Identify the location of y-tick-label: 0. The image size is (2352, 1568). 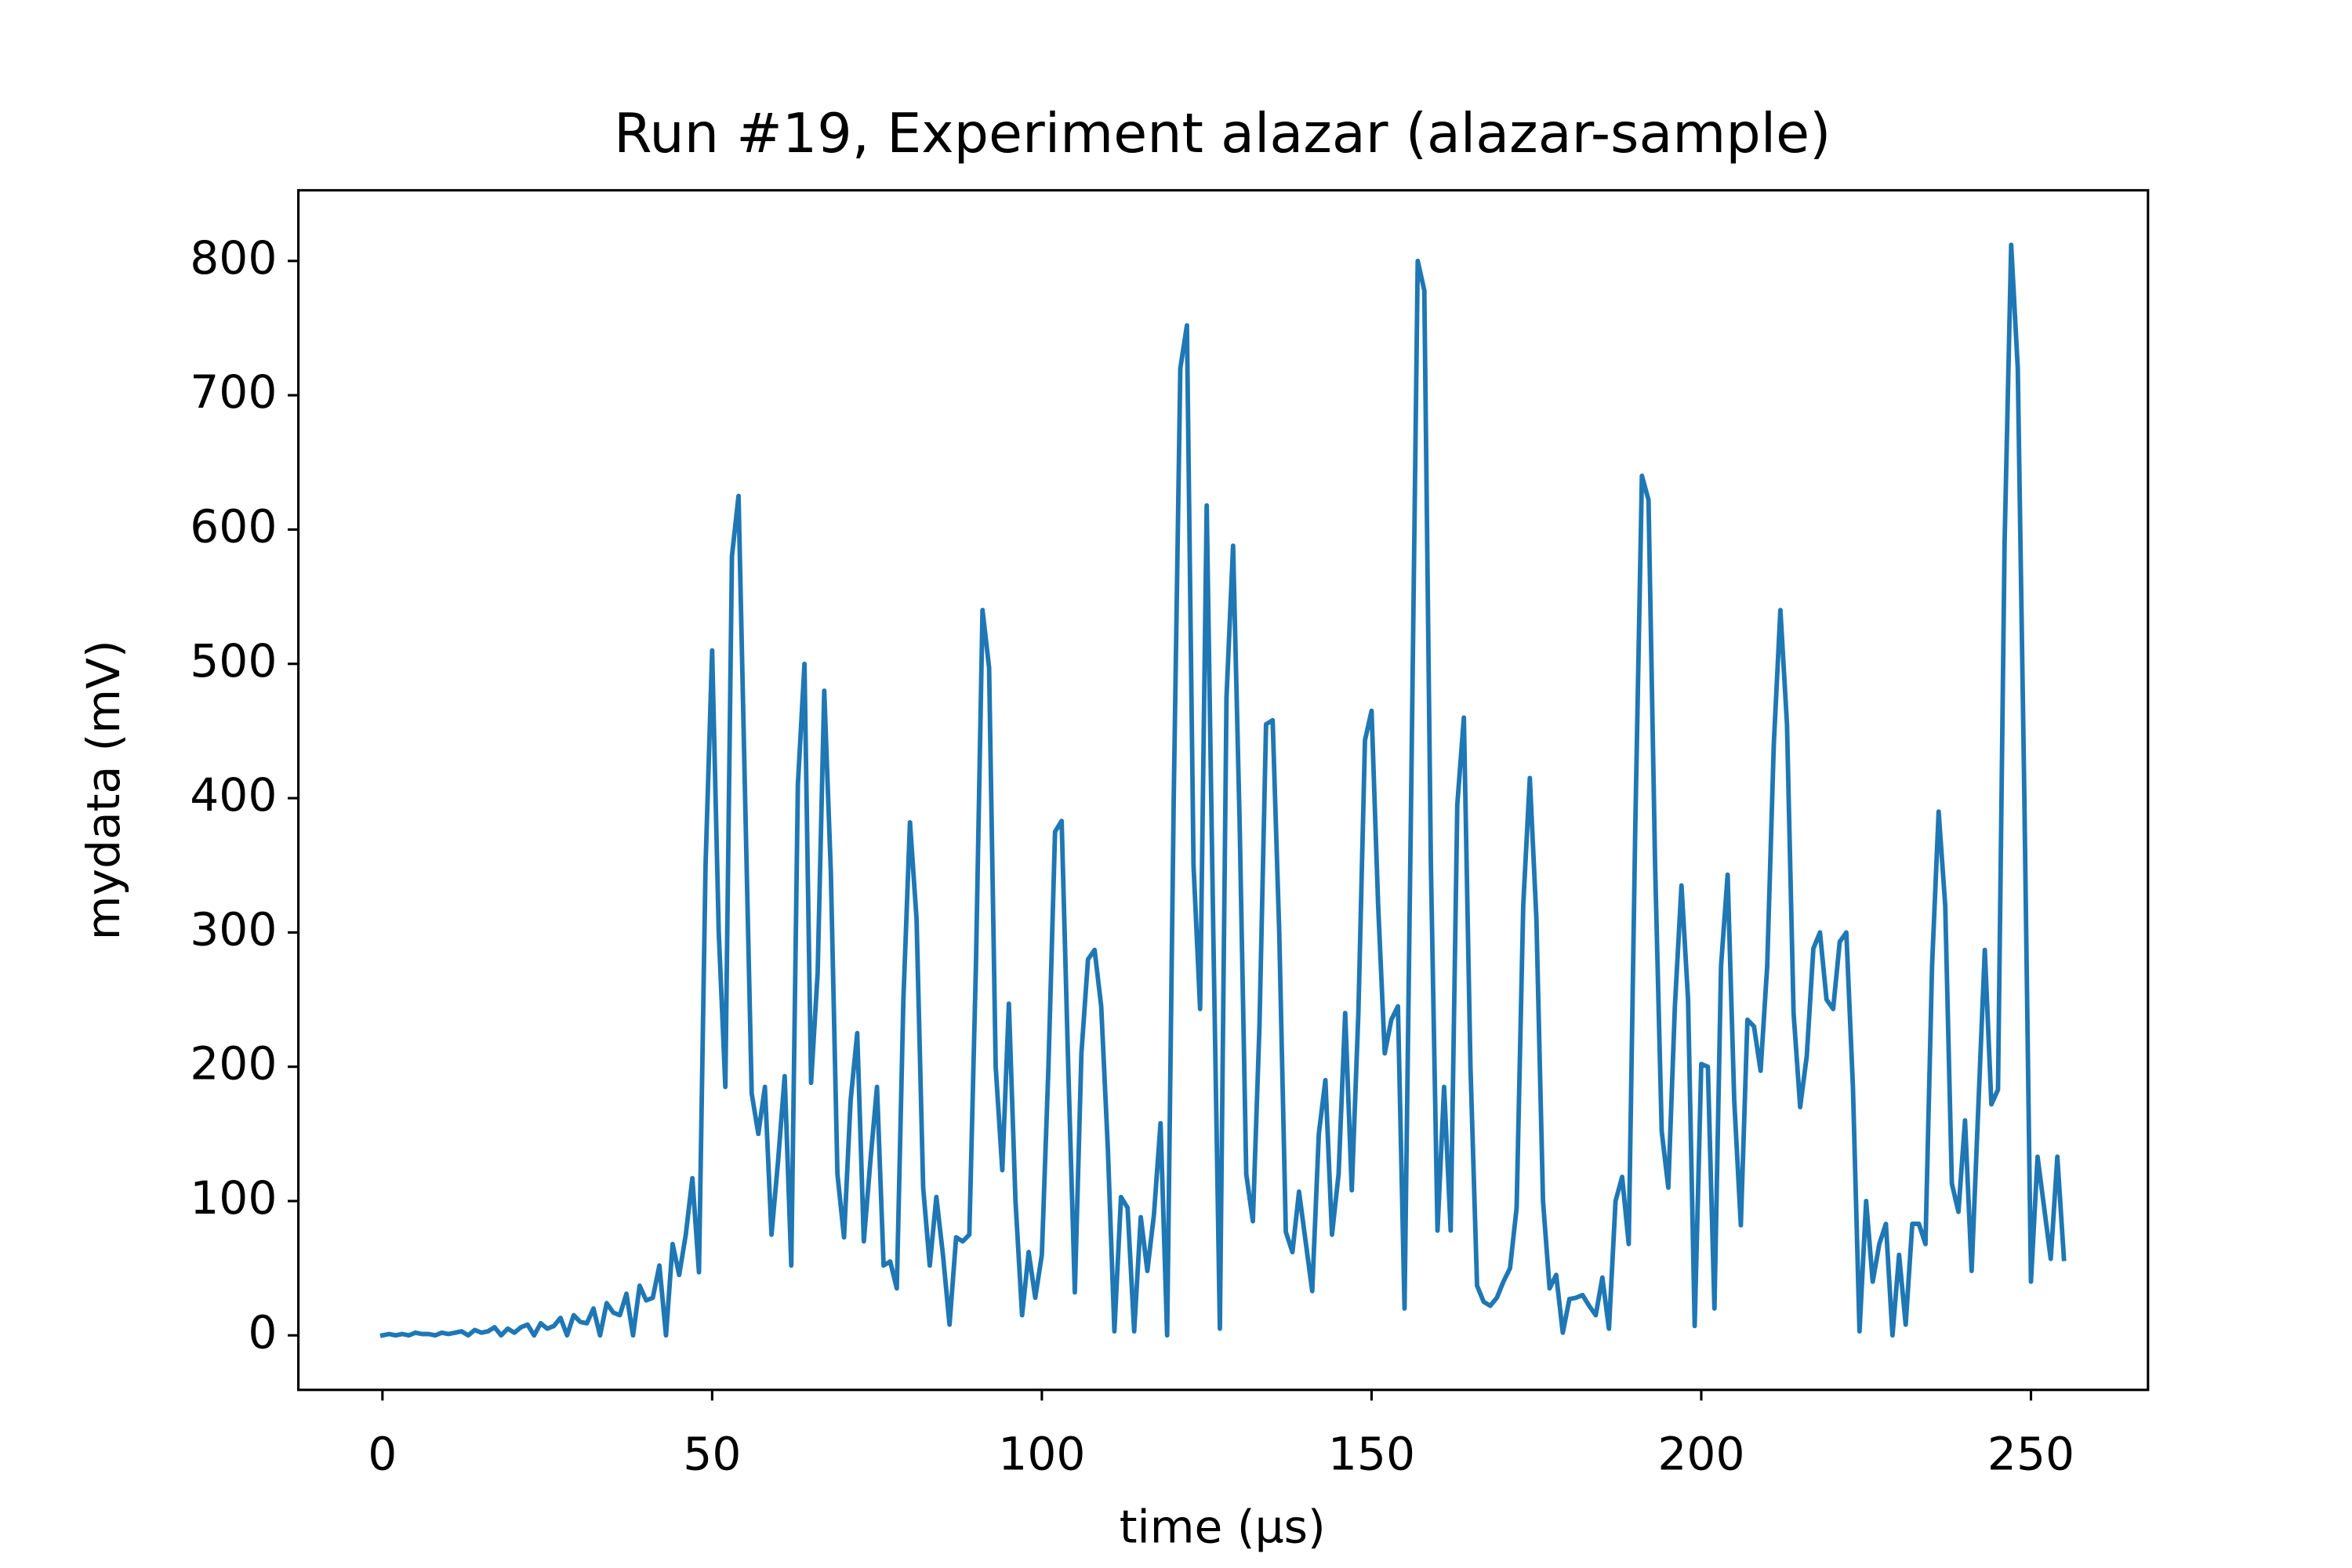
(262, 1332).